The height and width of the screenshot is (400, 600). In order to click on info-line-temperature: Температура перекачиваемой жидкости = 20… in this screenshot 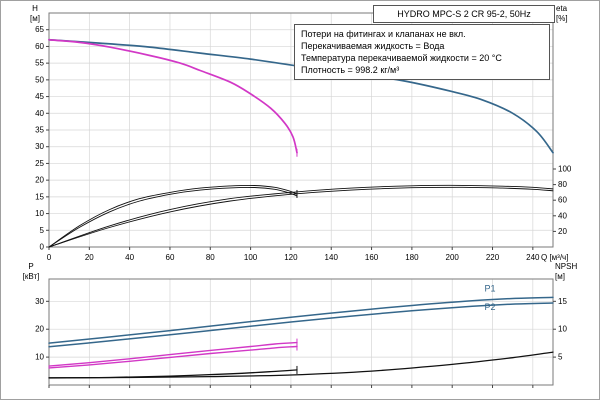, I will do `click(401, 58)`.